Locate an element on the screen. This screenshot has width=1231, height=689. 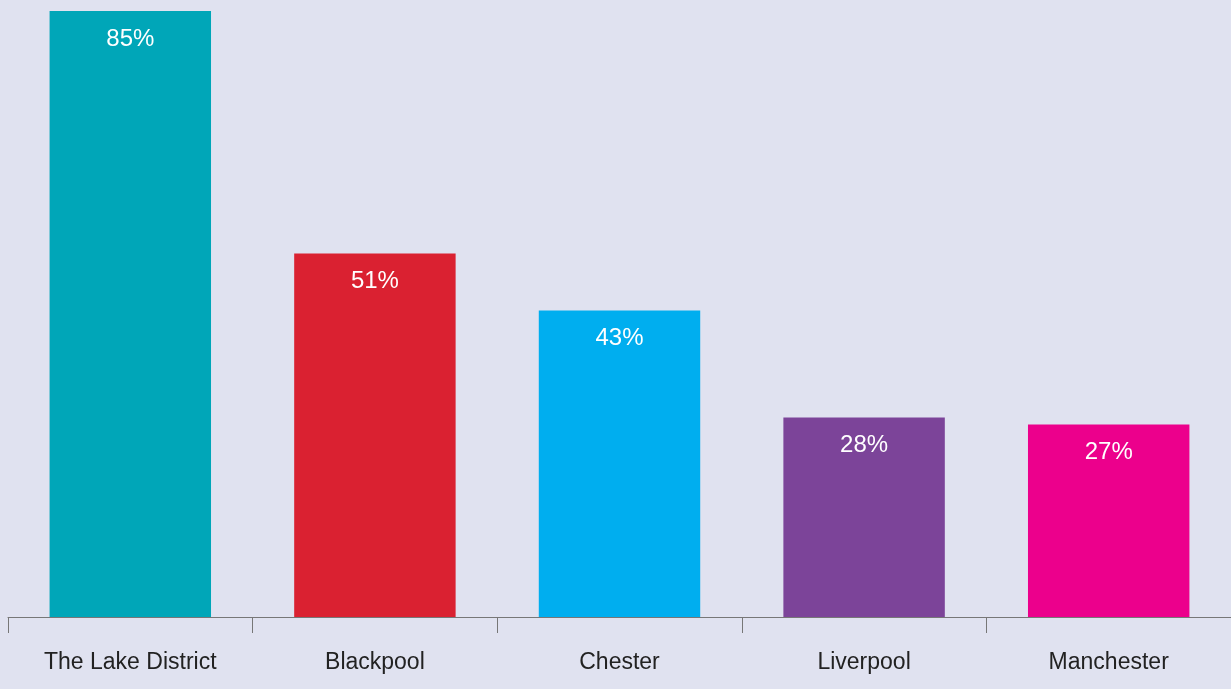
data-label: 28% is located at coordinates (864, 443).